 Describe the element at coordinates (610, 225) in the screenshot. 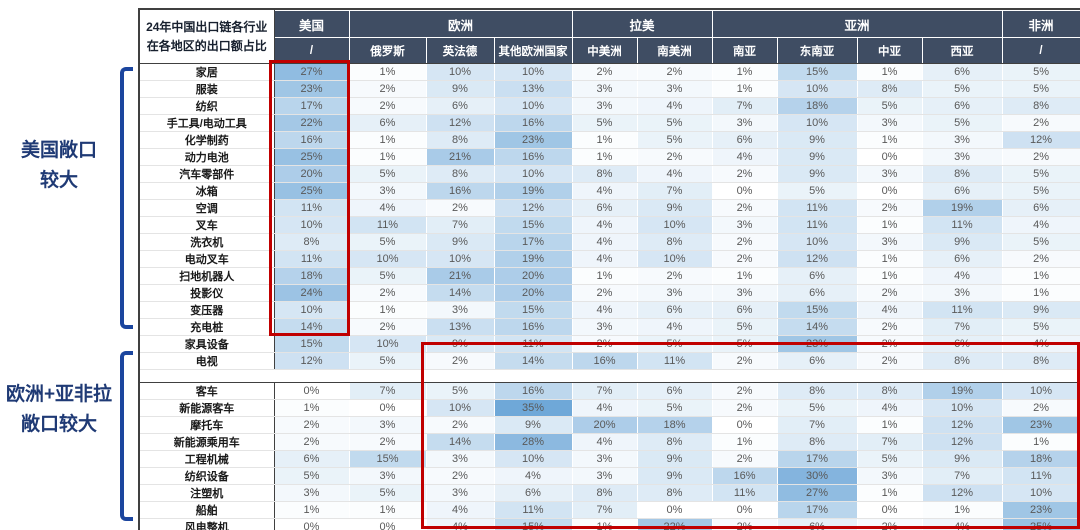

I see `table-row: 叉车 10% 11% 7% 15% 4% 10% 3% 11% 1% 11% 4%` at that location.